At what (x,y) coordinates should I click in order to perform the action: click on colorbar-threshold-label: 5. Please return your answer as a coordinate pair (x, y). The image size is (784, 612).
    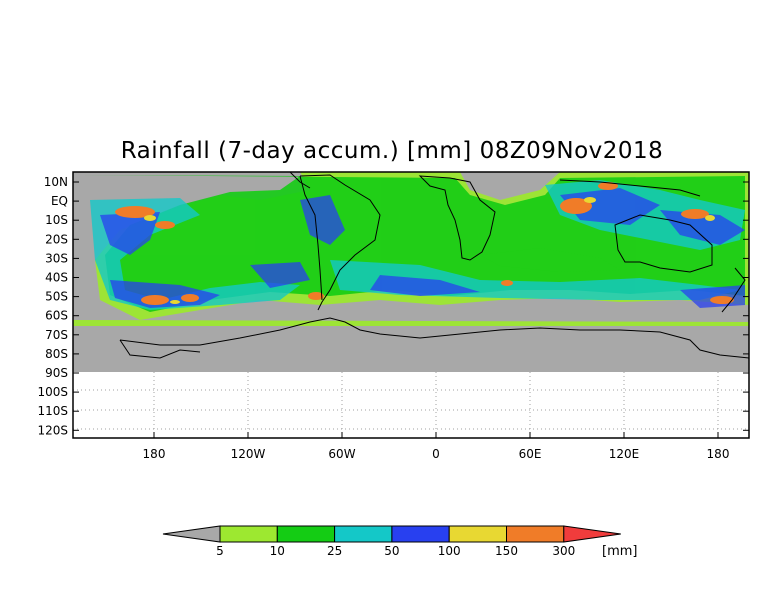
    Looking at the image, I should click on (220, 551).